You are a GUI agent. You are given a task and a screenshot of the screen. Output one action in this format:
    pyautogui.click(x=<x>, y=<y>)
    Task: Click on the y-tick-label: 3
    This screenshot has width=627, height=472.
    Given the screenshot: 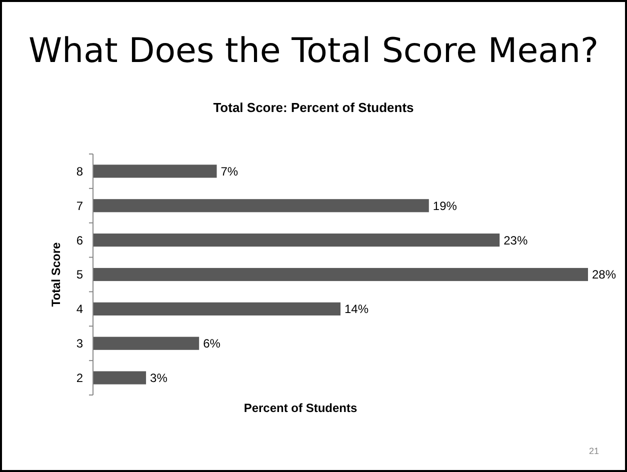 What is the action you would take?
    pyautogui.click(x=80, y=343)
    